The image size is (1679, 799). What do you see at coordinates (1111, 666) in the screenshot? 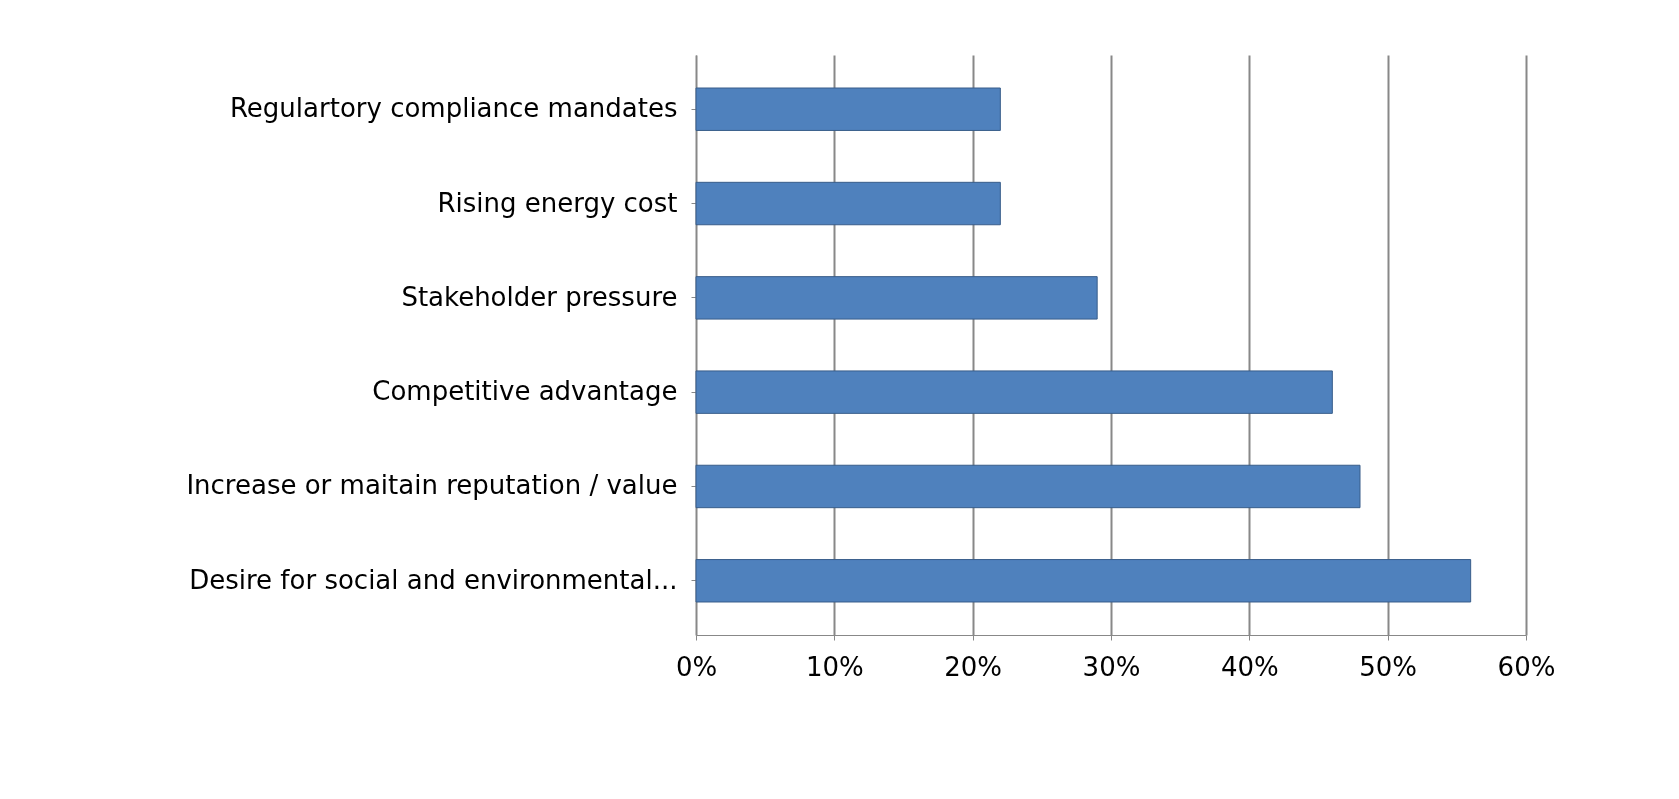
I see `x-tick-label: 30%` at bounding box center [1111, 666].